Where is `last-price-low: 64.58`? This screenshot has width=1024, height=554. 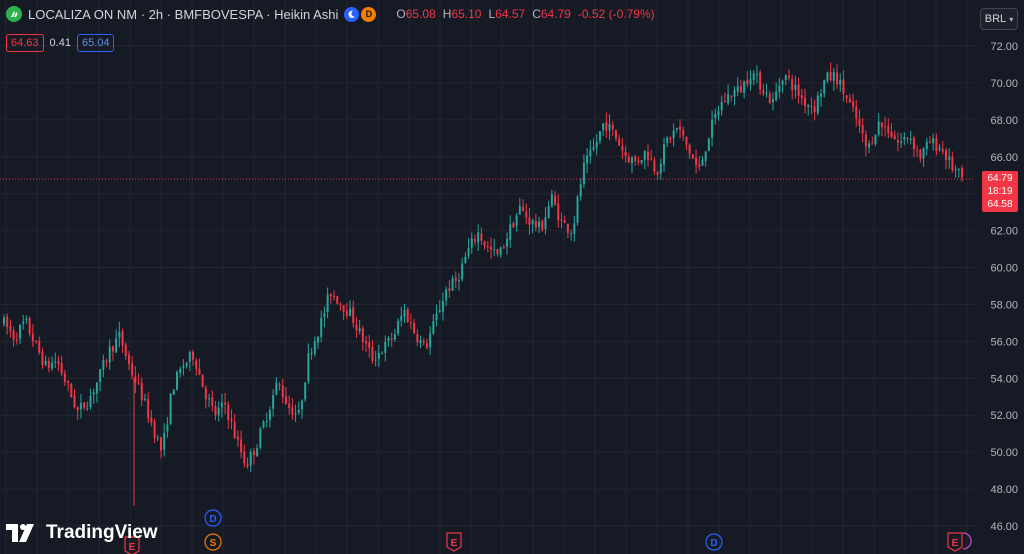 last-price-low: 64.58 is located at coordinates (1000, 204).